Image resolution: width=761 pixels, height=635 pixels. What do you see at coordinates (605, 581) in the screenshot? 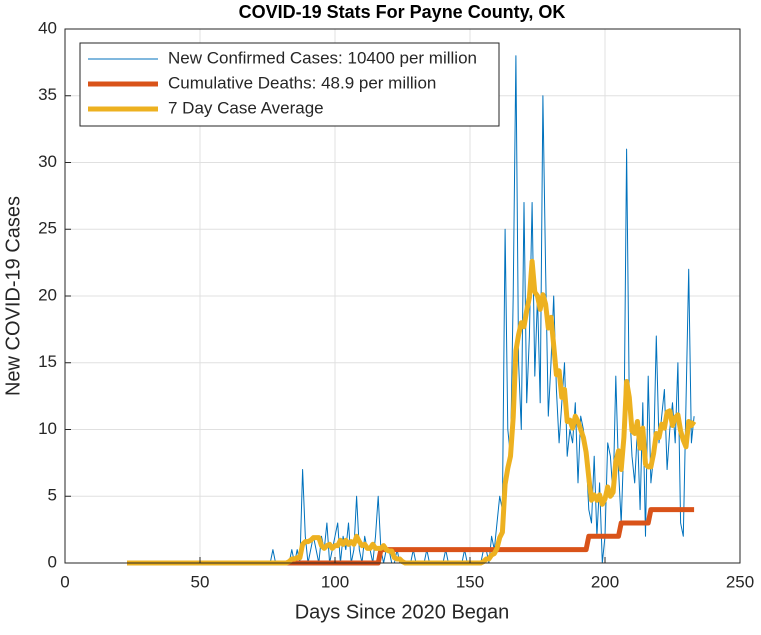
I see `x-tick-label: 200` at bounding box center [605, 581].